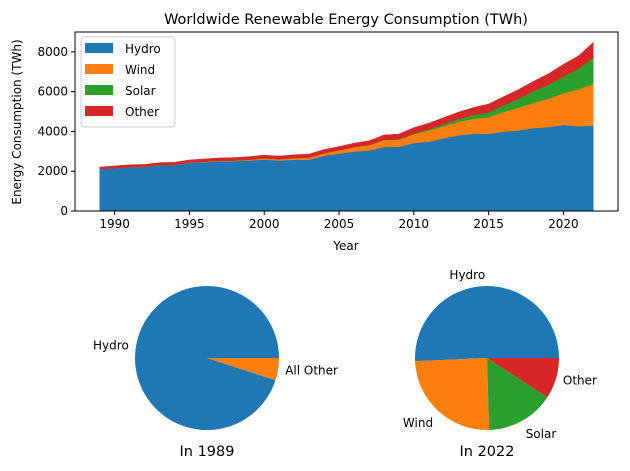 Image resolution: width=630 pixels, height=471 pixels. What do you see at coordinates (140, 91) in the screenshot?
I see `legend-label-solar: Solar` at bounding box center [140, 91].